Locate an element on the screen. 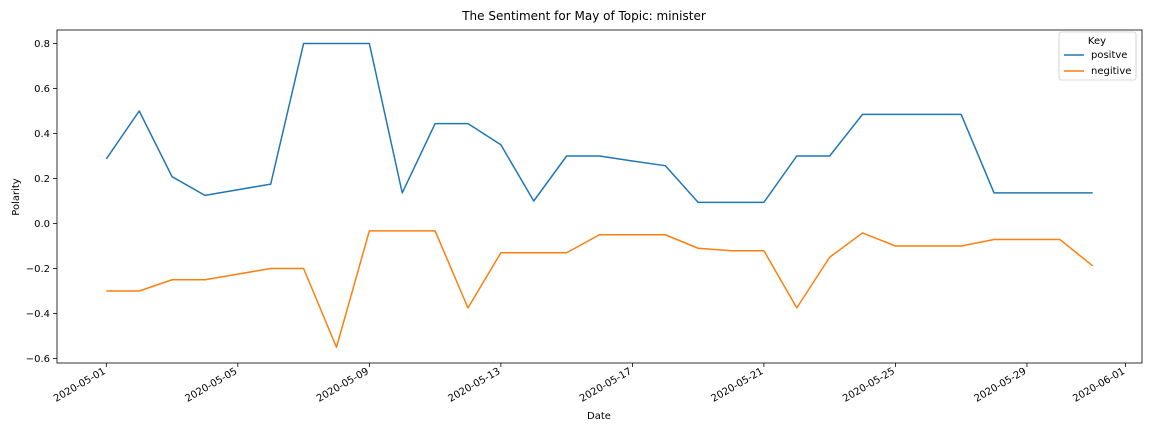 Image resolution: width=1152 pixels, height=432 pixels. x-tick-label: 2020-05-29 is located at coordinates (1001, 385).